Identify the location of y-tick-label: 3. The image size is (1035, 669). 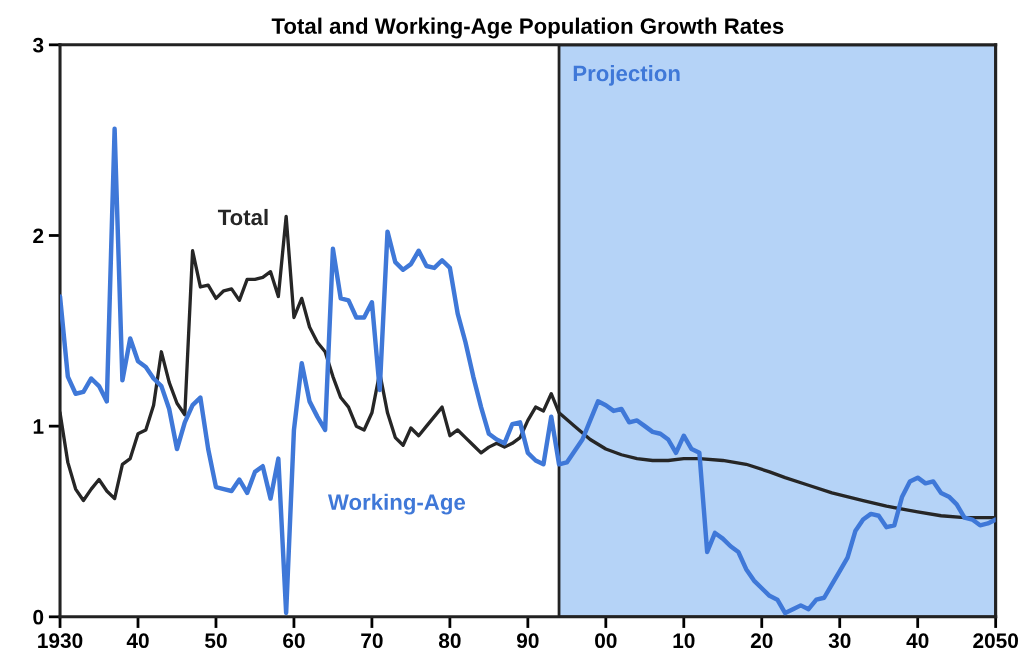
(38, 45).